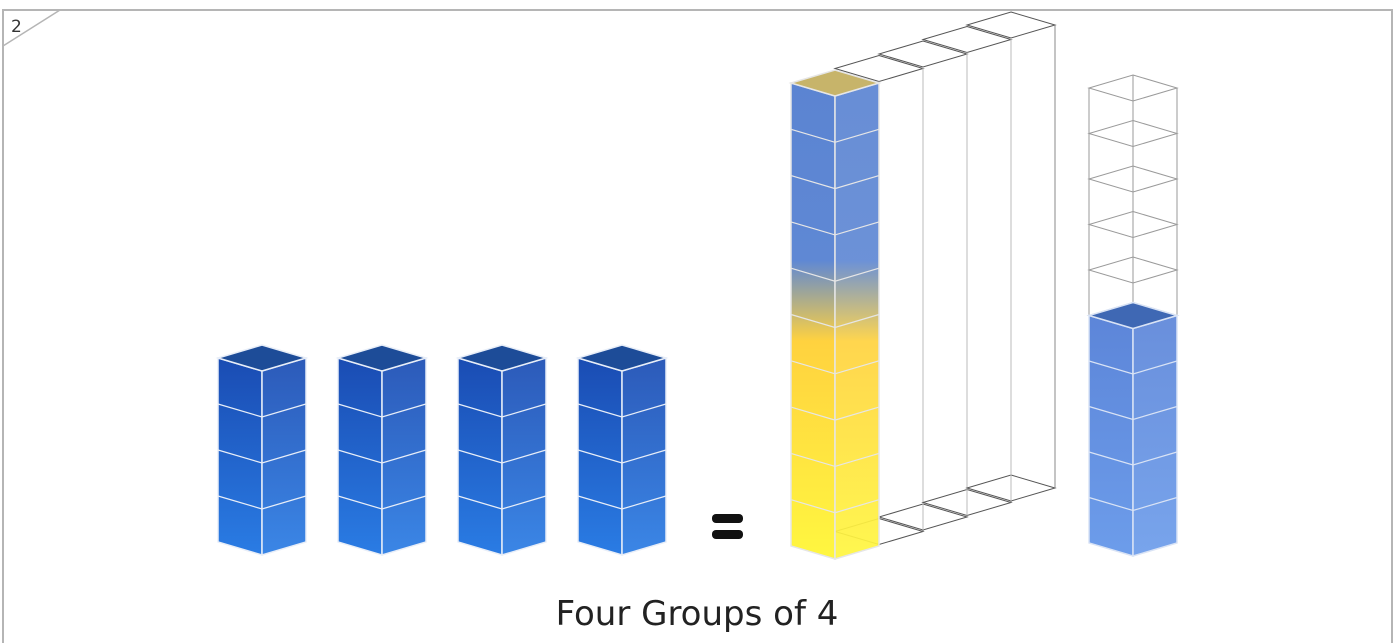 The image size is (1395, 643). I want to click on page-number: 2, so click(16, 27).